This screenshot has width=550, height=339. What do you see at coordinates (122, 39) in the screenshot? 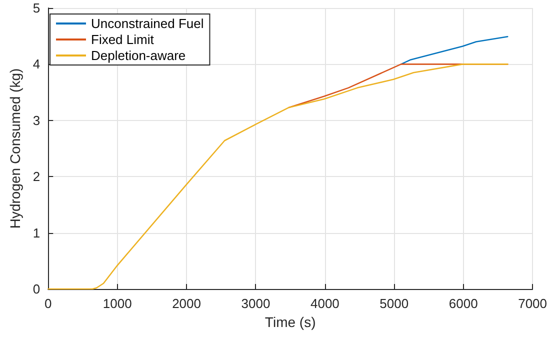
I see `legend-label: Fixed Limit` at bounding box center [122, 39].